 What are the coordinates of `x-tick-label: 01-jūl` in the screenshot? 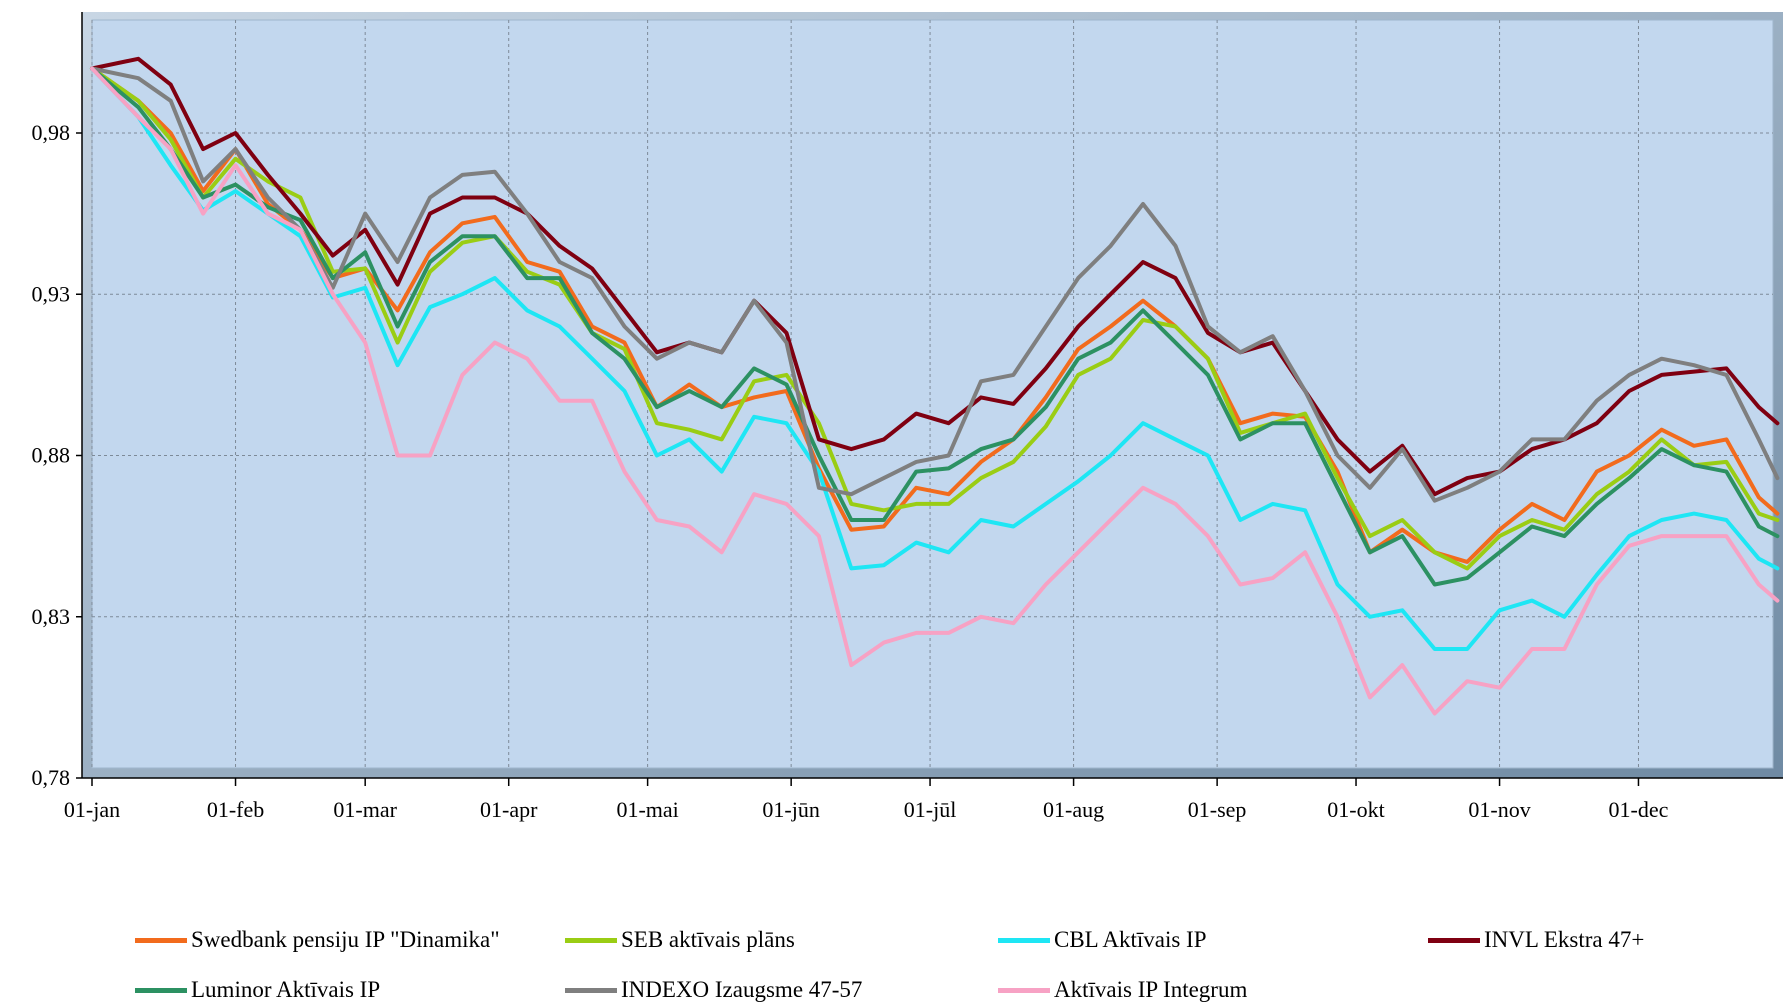 It's located at (930, 809).